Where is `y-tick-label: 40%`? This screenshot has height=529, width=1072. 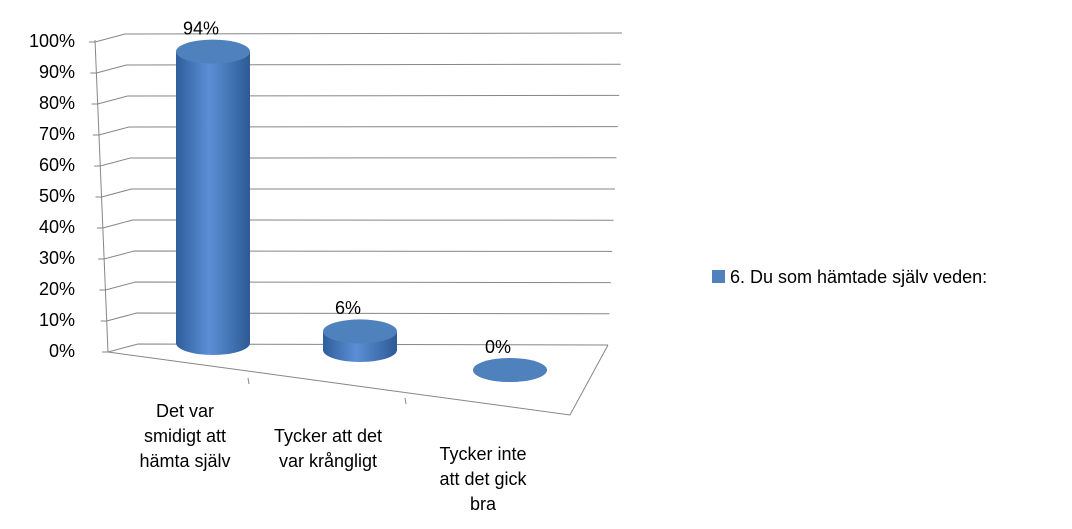 y-tick-label: 40% is located at coordinates (57, 227).